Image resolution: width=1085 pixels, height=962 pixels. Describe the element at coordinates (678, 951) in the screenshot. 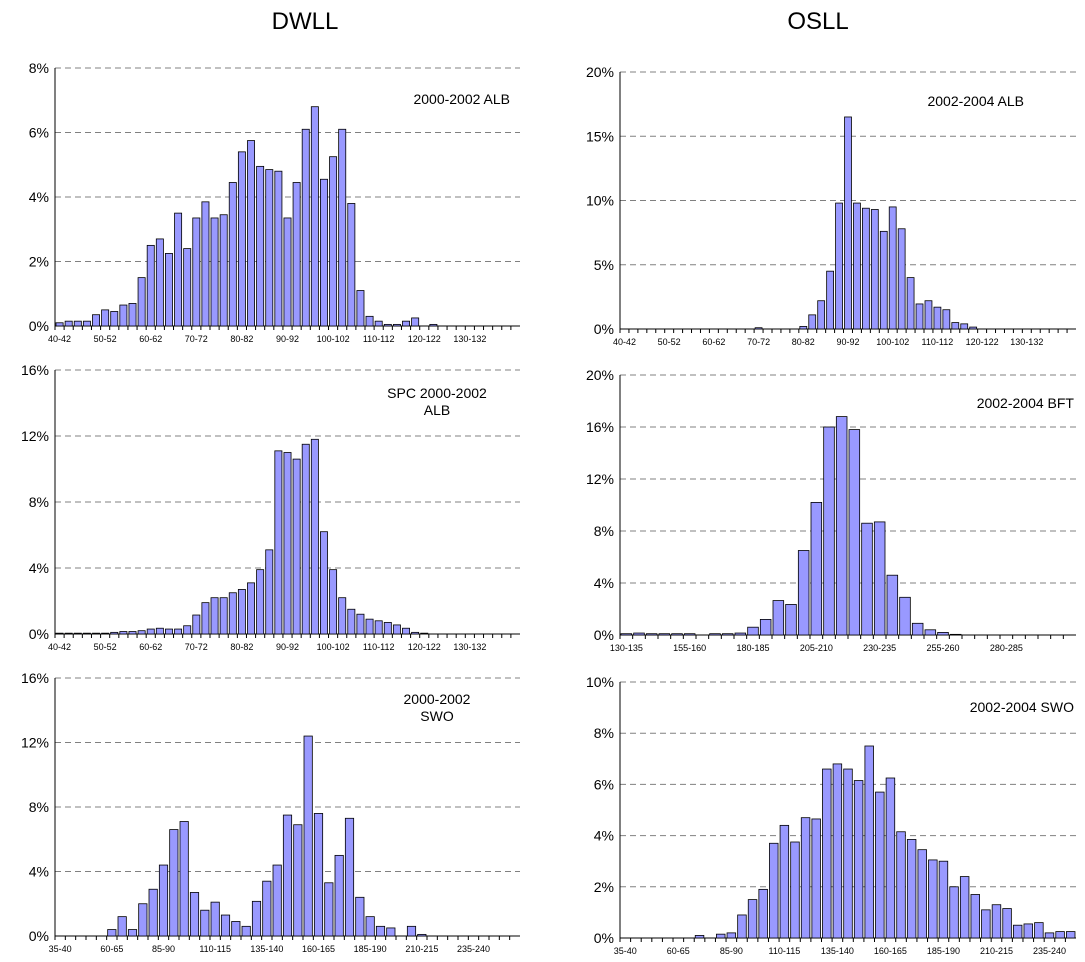

I see `x-tick-label: 60-65` at that location.